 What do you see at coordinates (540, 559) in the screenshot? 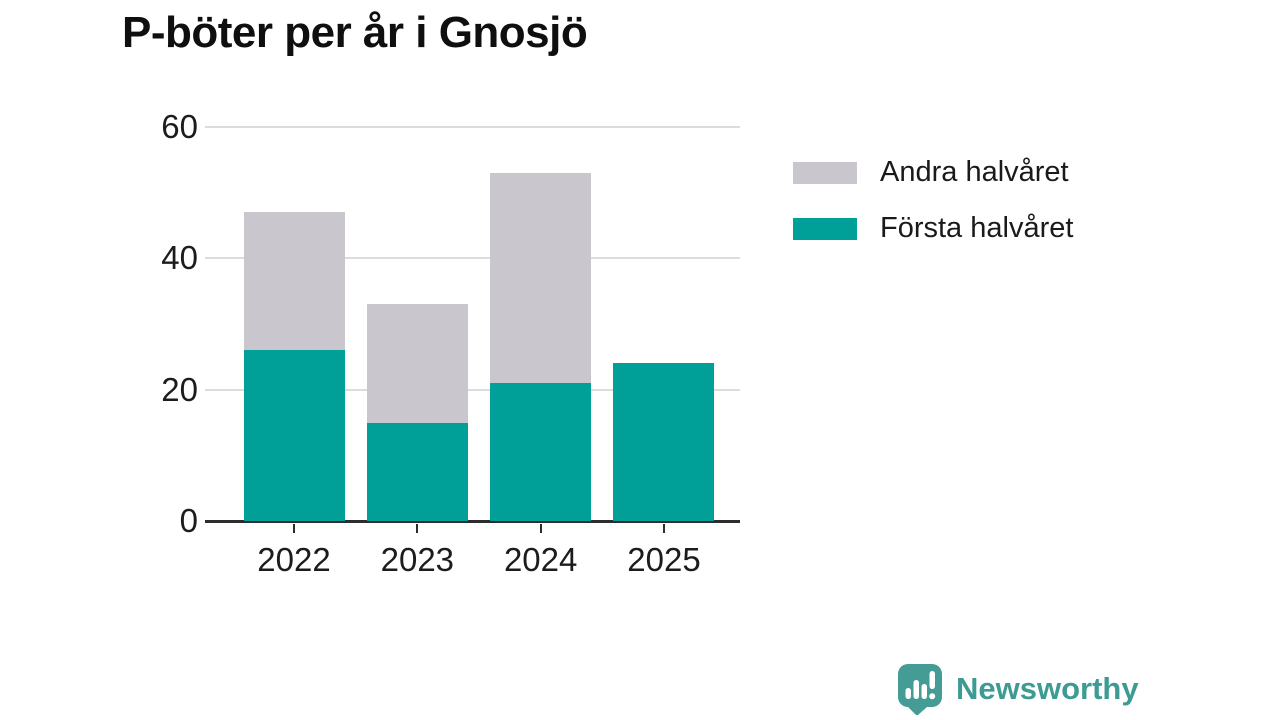
I see `x-axis-tick-label: 2024` at bounding box center [540, 559].